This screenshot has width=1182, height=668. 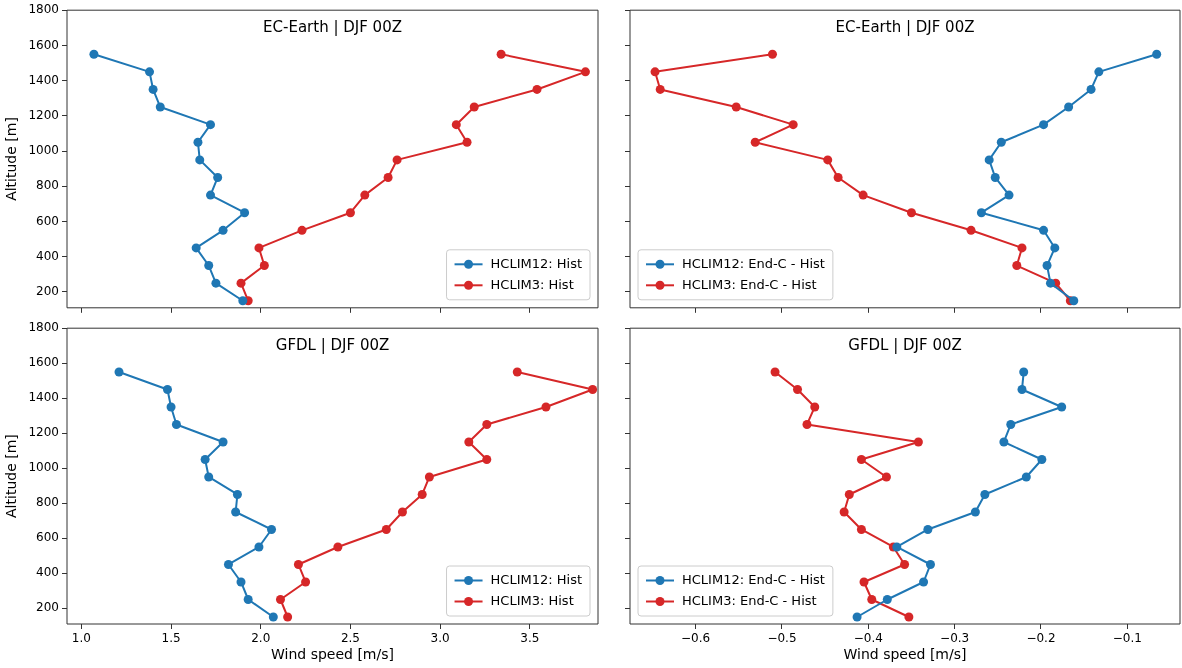 I want to click on x-tick-label: −0.6, so click(x=696, y=638).